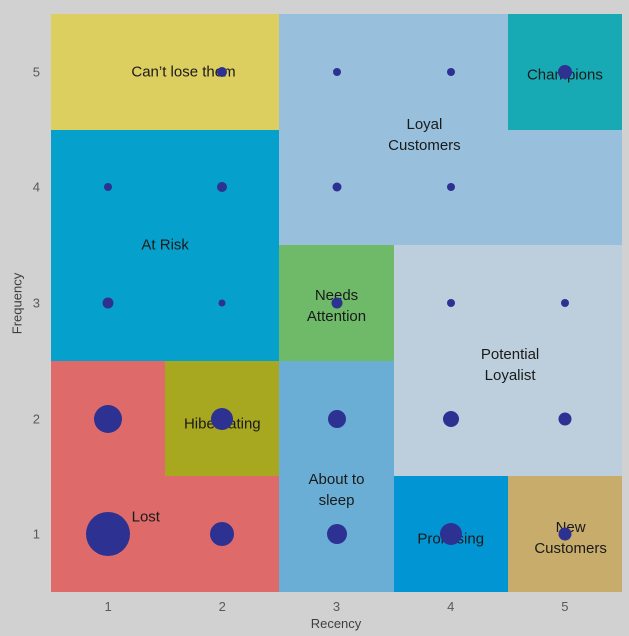 Image resolution: width=629 pixels, height=636 pixels. I want to click on y-tick-4: 4, so click(36, 187).